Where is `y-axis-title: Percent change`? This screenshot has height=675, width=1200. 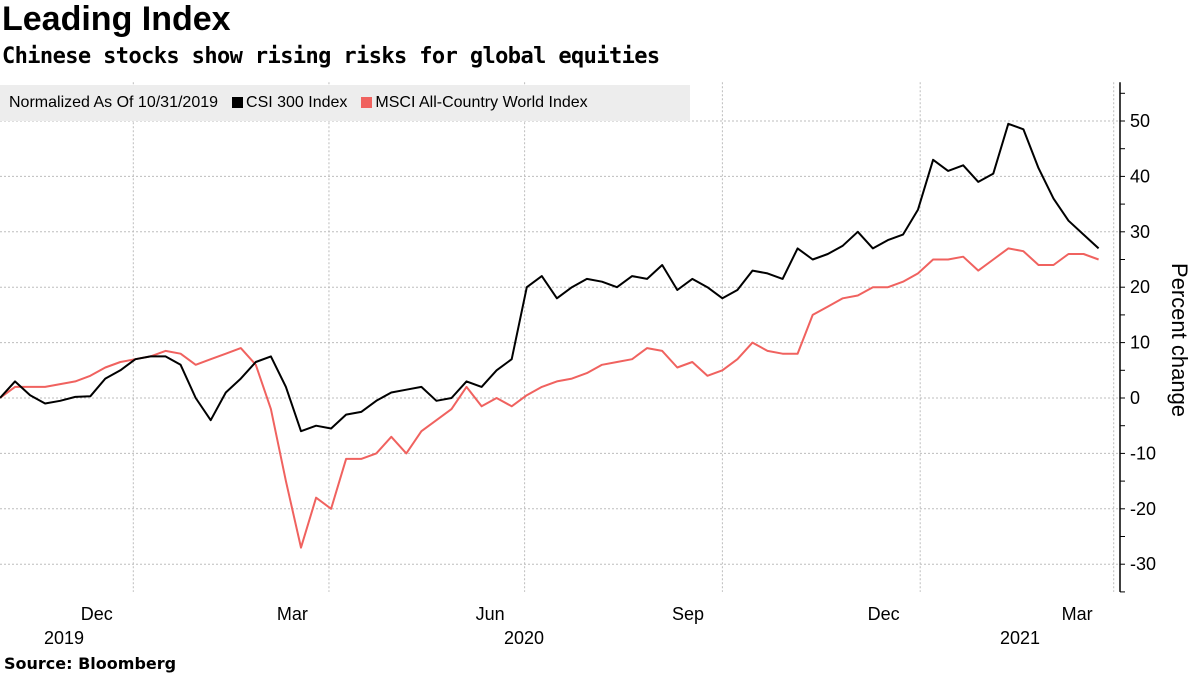
y-axis-title: Percent change is located at coordinates (1179, 340).